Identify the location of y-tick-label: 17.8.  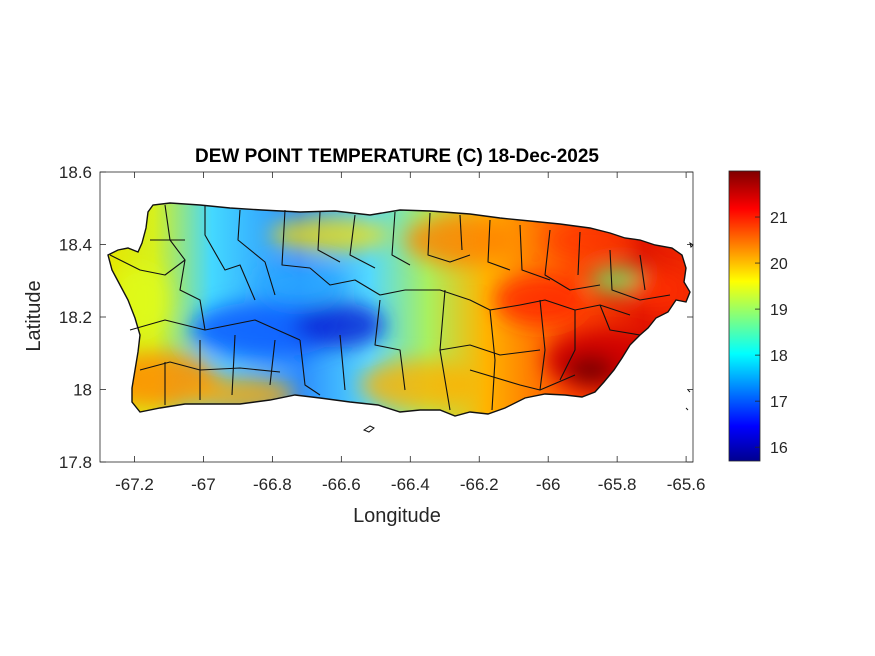
(75, 462).